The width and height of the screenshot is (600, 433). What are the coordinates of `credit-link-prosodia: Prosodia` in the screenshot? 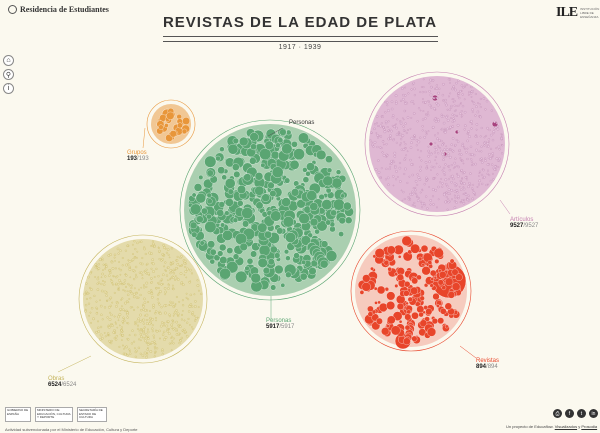 It's located at (589, 426).